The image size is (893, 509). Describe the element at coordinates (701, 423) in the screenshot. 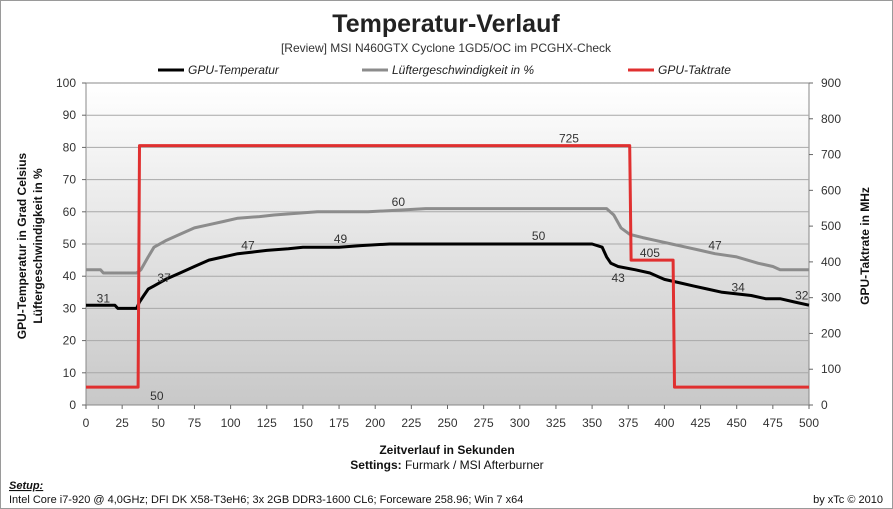

I see `x-tick-label: 425` at that location.